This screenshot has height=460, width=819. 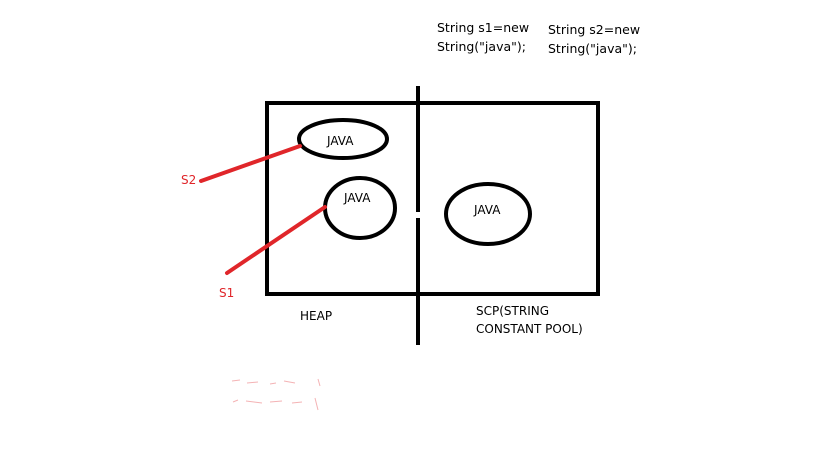 What do you see at coordinates (483, 27) in the screenshot?
I see `code-s1-line1: String s1=new` at bounding box center [483, 27].